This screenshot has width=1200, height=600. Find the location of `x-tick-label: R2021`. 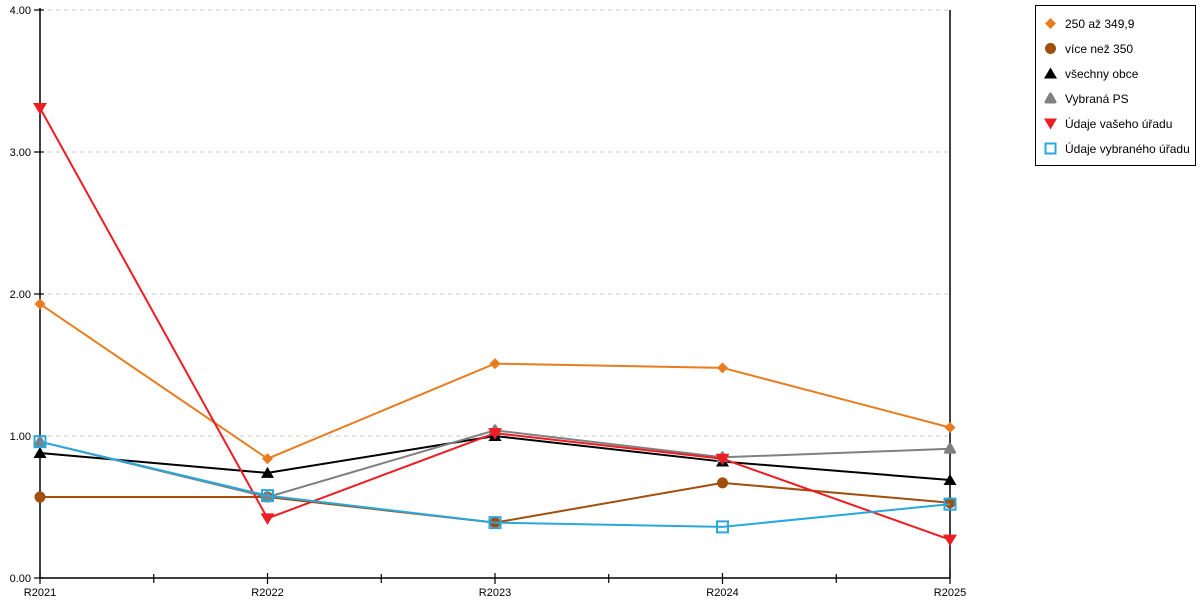

x-tick-label: R2021 is located at coordinates (40, 593).